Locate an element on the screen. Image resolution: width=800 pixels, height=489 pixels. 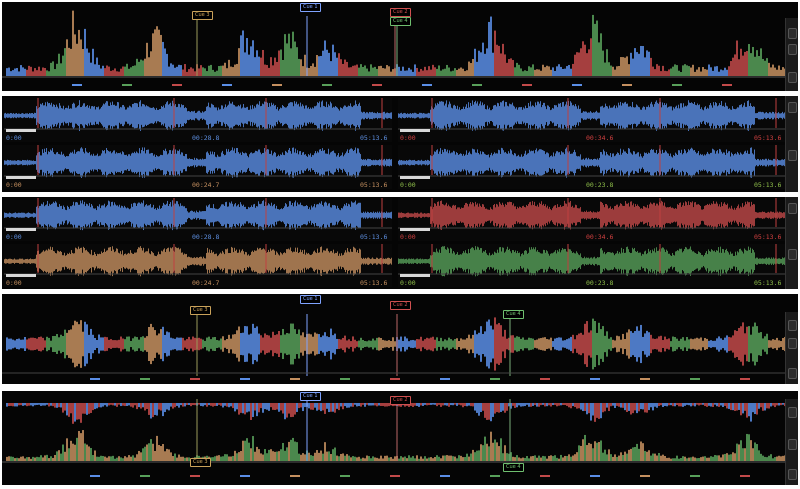
deck-1a: 0:00 00:28.8 05:13.6 is located at coordinates (198, 120).